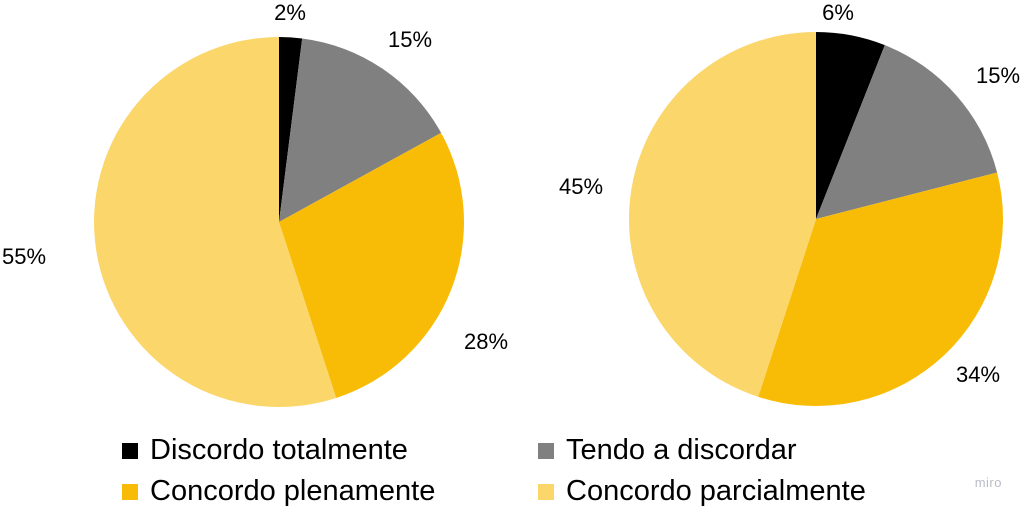 The width and height of the screenshot is (1024, 512). I want to click on pie-slice-2-tendo-a-discordar, so click(907, 132).